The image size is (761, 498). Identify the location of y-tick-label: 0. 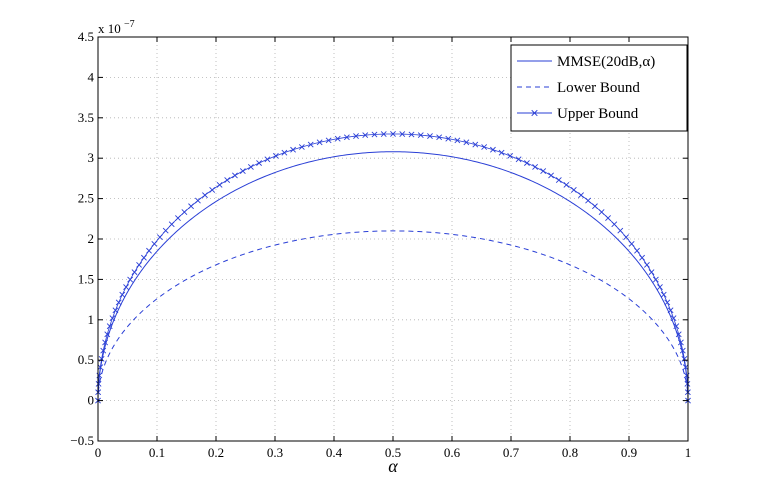
(91, 400).